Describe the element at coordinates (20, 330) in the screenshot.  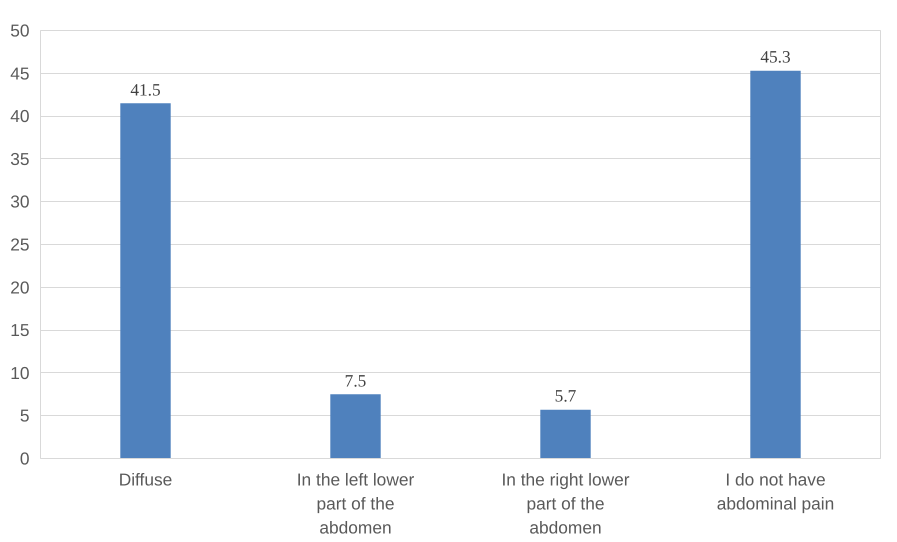
I see `y-tick-label: 15` at that location.